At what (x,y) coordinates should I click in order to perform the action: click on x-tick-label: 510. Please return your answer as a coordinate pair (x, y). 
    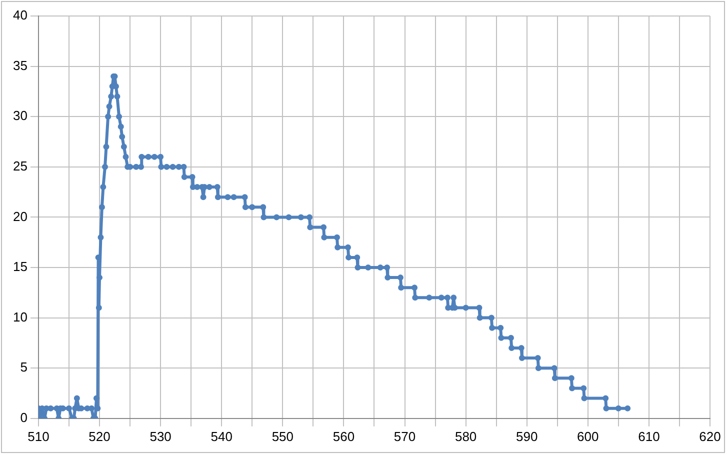
    Looking at the image, I should click on (39, 436).